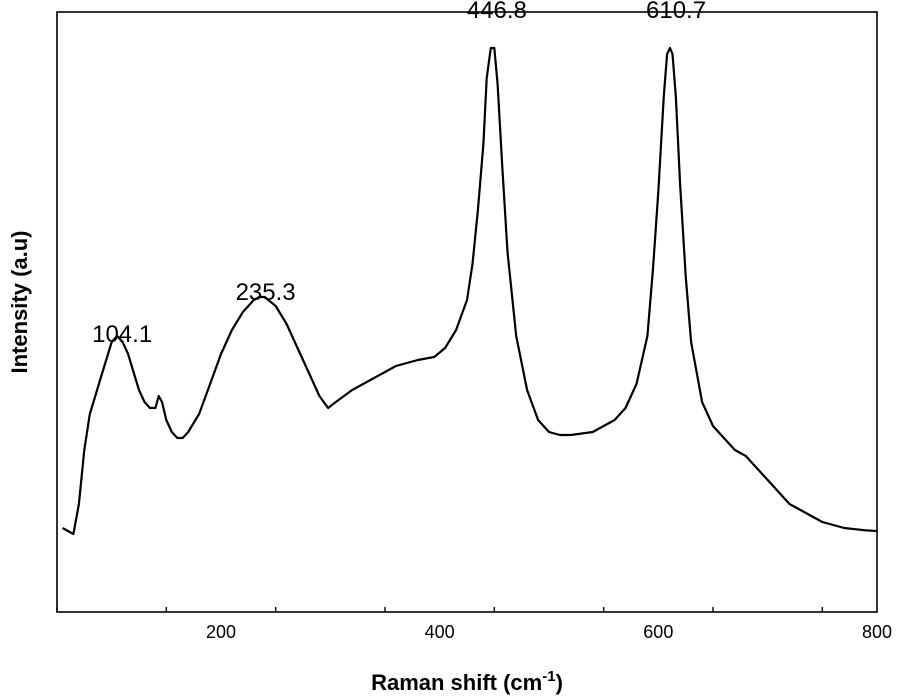  Describe the element at coordinates (497, 12) in the screenshot. I see `peak-label: 446.8` at that location.